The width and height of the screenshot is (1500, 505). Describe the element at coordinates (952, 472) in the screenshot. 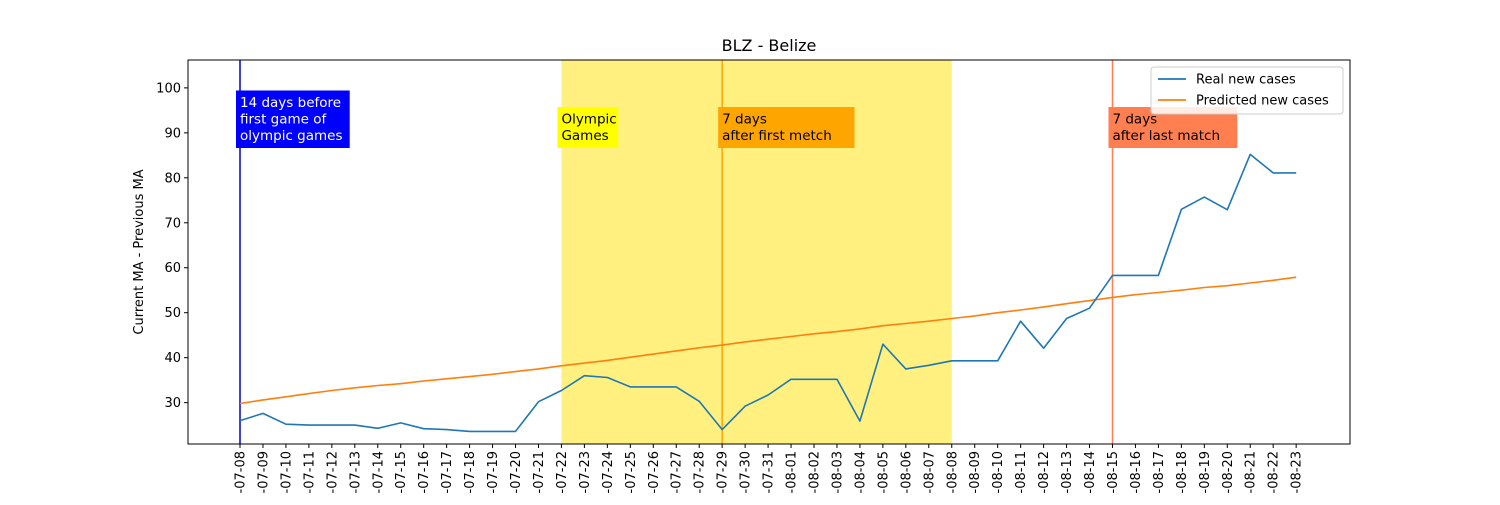

I see `x-tick-label: -08-08` at that location.